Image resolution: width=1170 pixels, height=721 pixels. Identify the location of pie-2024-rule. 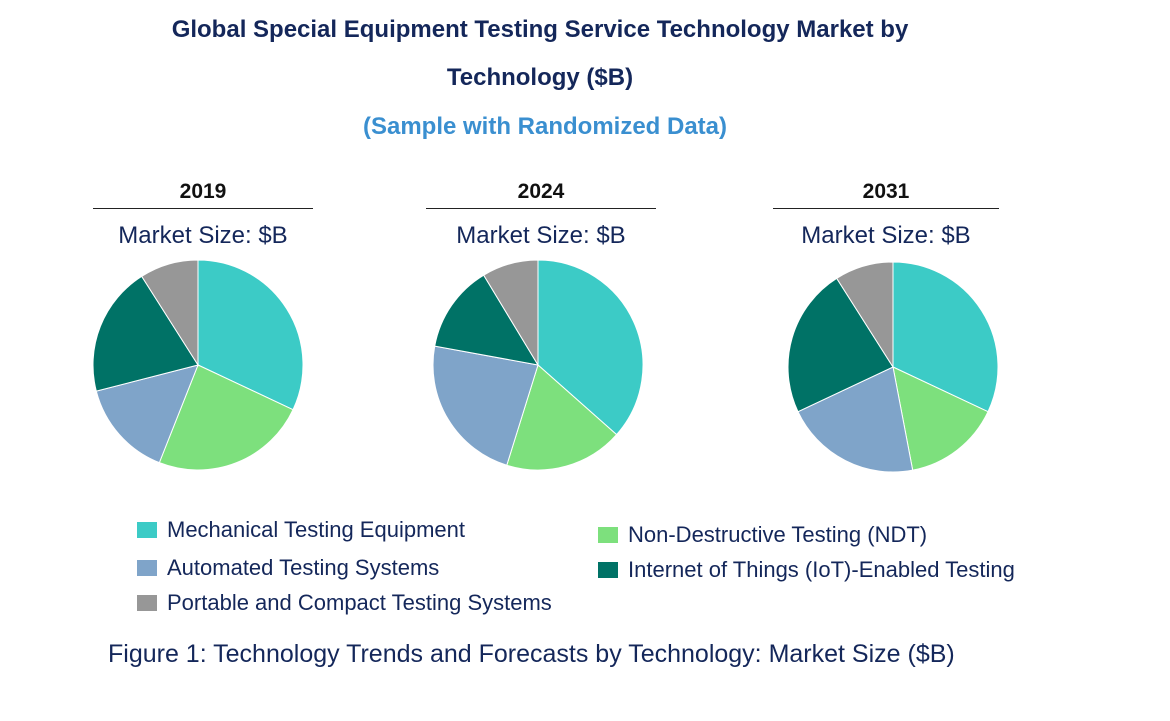
(541, 208).